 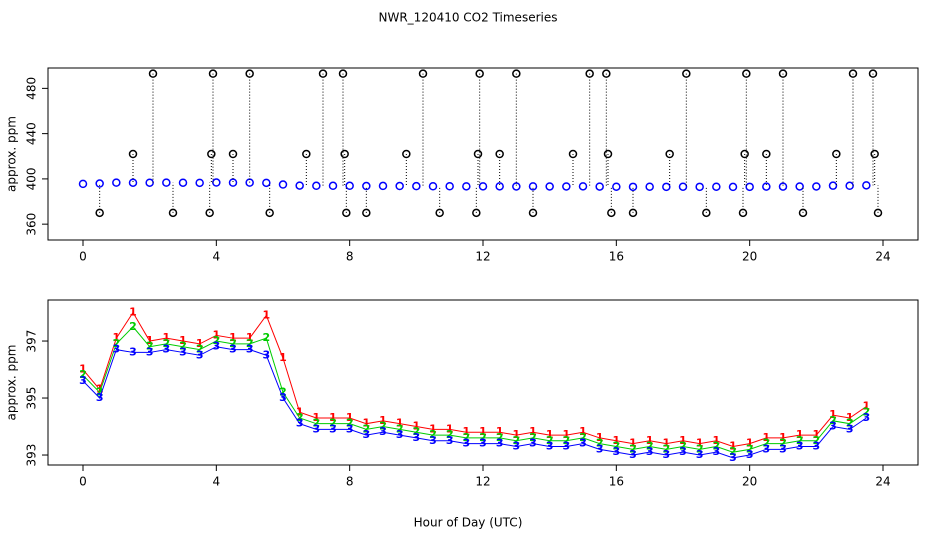 What do you see at coordinates (217, 257) in the screenshot?
I see `x-tick-label: 4` at bounding box center [217, 257].